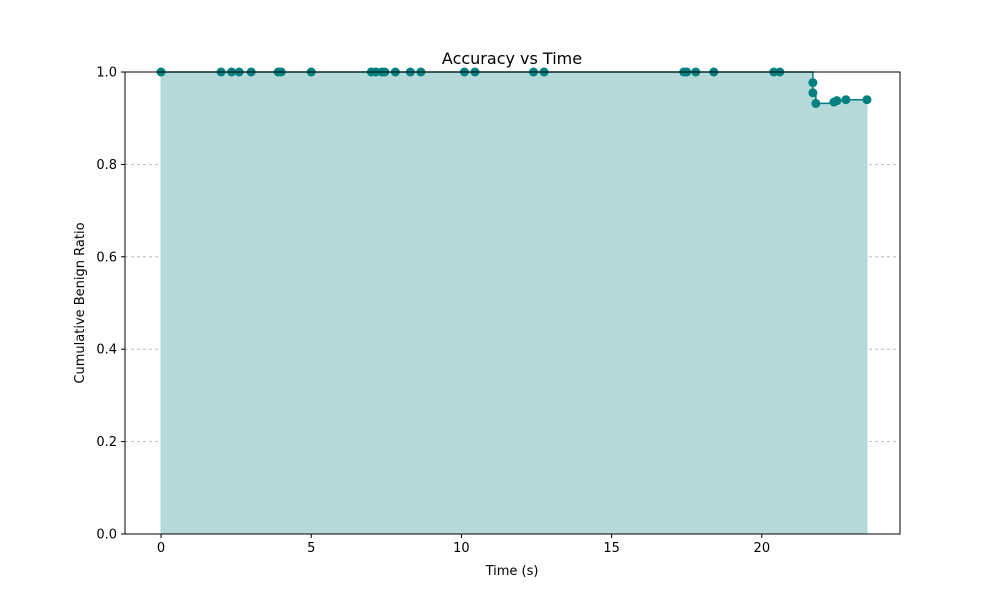 This screenshot has height=600, width=1000. I want to click on y-tick-label: 0.4, so click(106, 350).